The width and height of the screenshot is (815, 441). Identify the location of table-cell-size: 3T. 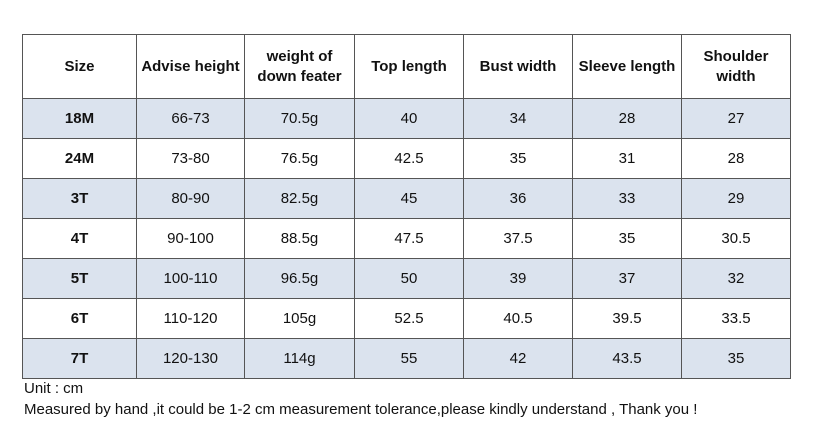
(79, 198).